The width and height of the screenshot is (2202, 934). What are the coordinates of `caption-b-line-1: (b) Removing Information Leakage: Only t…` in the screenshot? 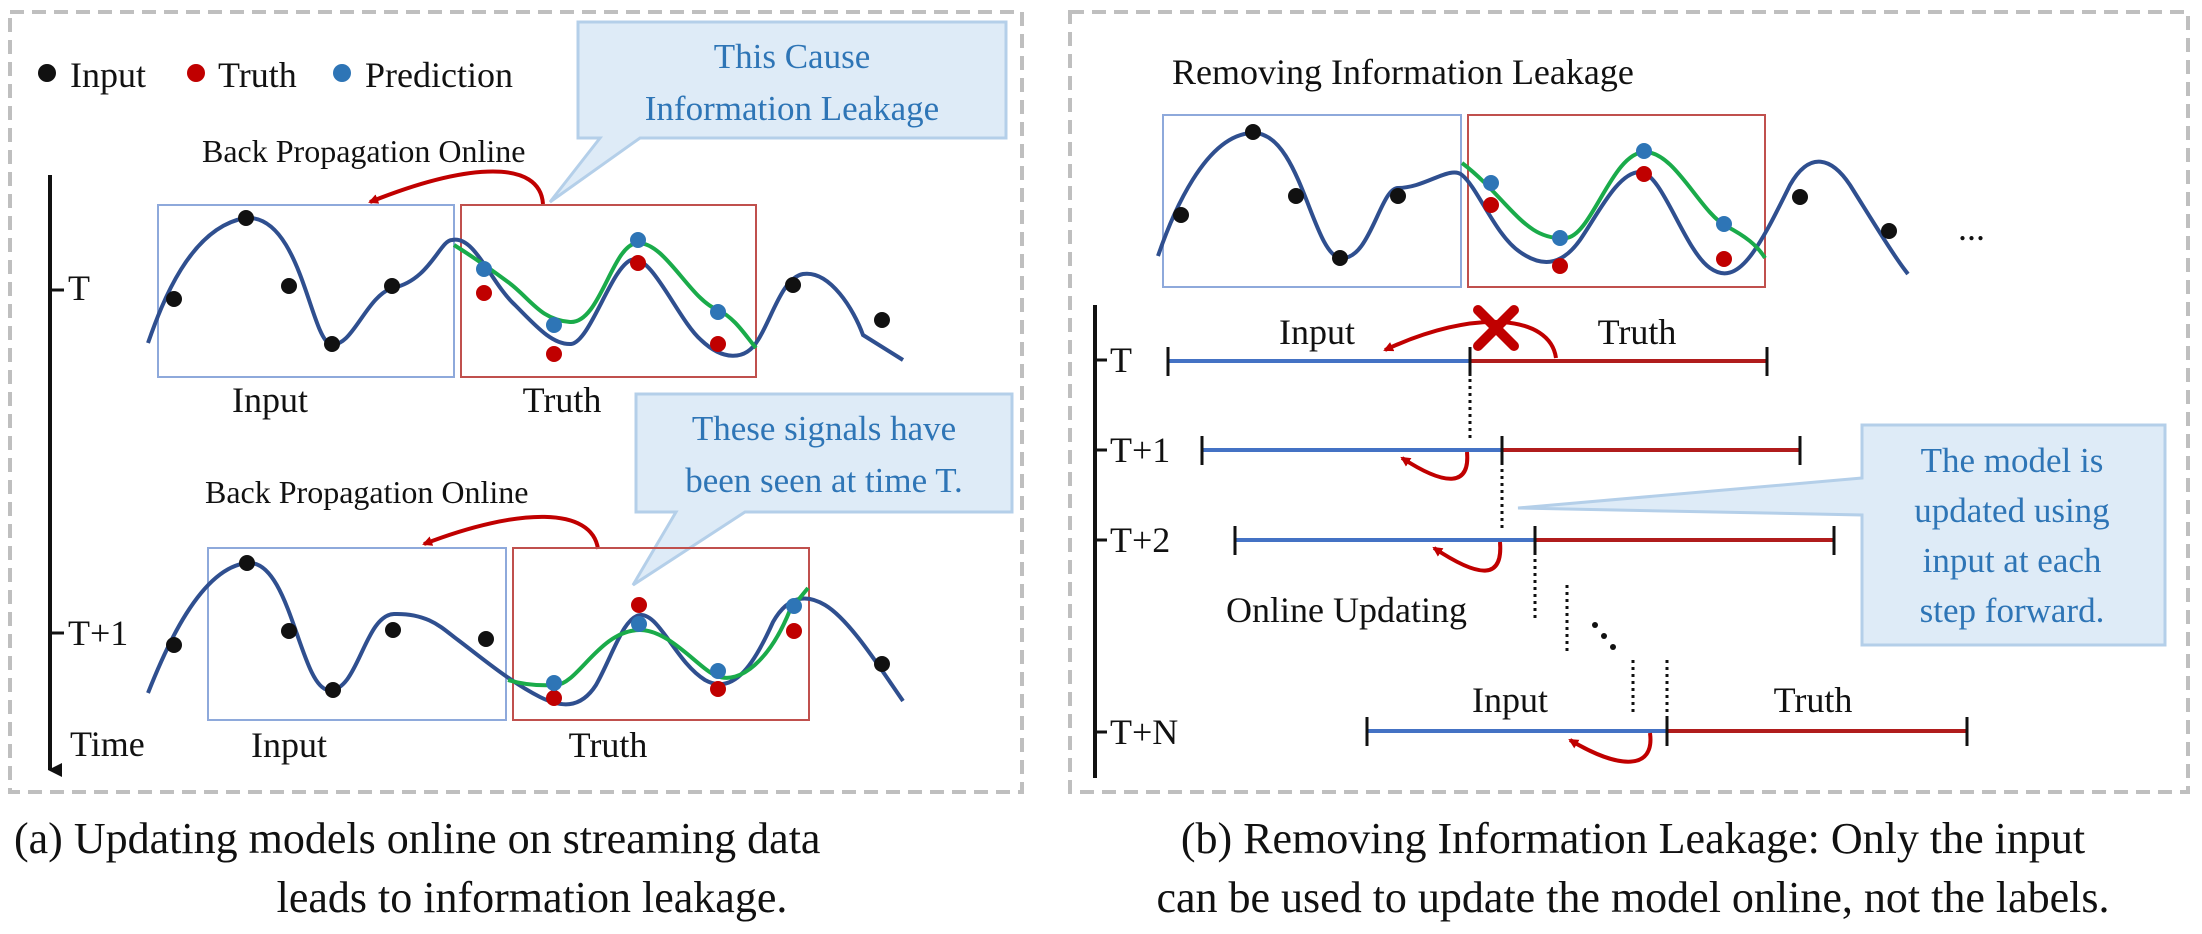 It's located at (1633, 838).